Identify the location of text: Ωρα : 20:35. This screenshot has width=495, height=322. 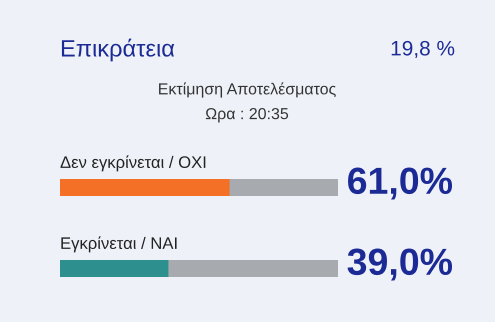
(247, 115).